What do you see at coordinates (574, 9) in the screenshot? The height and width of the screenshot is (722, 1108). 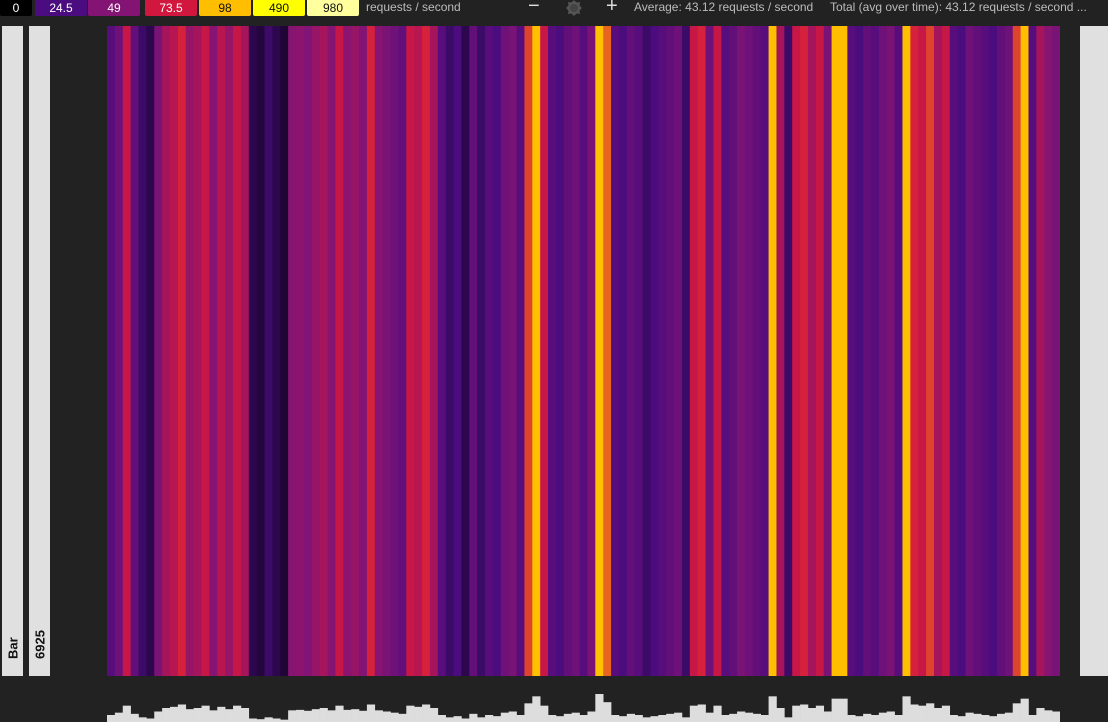 I see `brightness-icon` at bounding box center [574, 9].